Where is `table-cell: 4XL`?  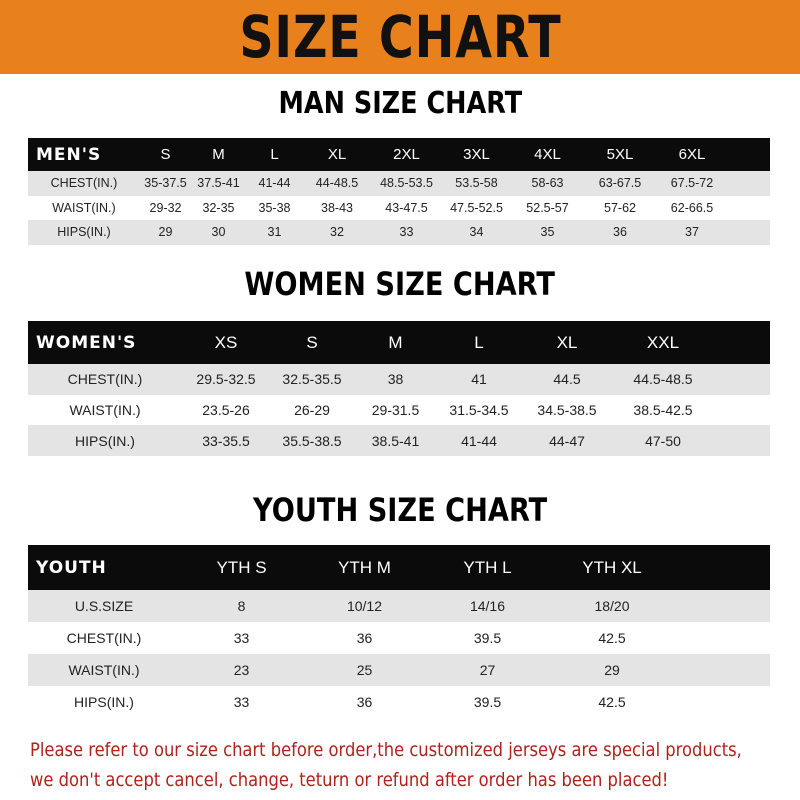 table-cell: 4XL is located at coordinates (547, 154).